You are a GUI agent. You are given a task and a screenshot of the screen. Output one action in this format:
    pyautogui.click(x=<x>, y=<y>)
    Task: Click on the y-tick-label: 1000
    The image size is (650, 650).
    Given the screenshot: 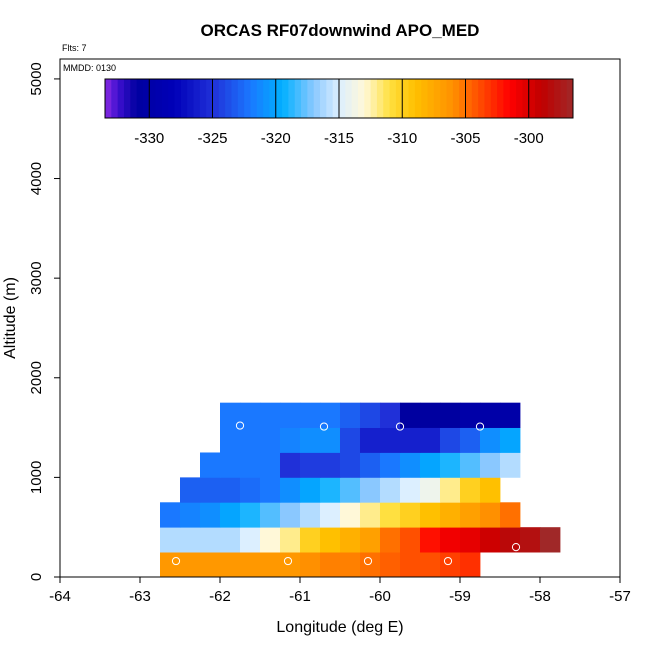 What is the action you would take?
    pyautogui.click(x=36, y=477)
    